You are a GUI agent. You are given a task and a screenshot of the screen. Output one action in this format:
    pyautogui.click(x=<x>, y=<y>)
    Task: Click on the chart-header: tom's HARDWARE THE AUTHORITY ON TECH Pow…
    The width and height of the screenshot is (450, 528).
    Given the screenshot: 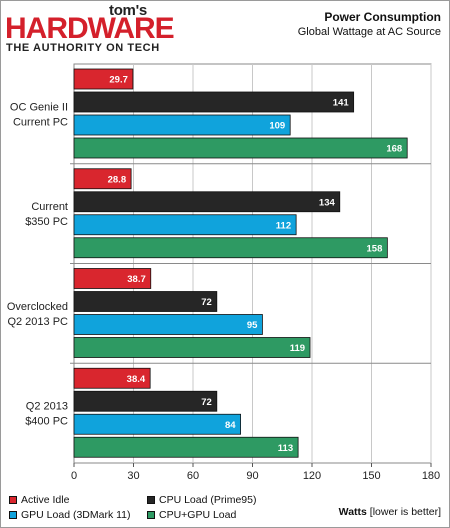 What is the action you would take?
    pyautogui.click(x=225, y=29)
    